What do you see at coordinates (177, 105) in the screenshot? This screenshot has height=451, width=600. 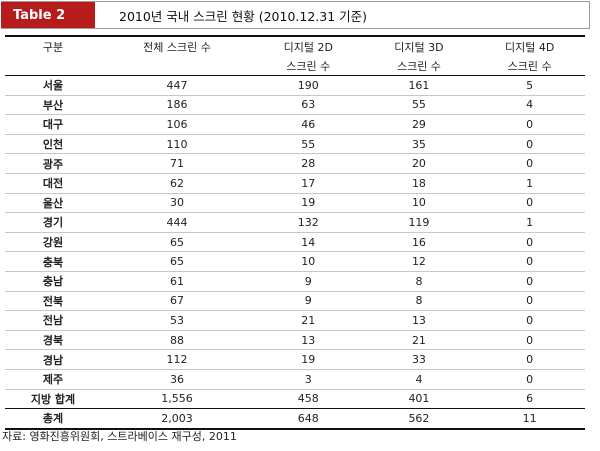 I see `cell-total: 186` at bounding box center [177, 105].